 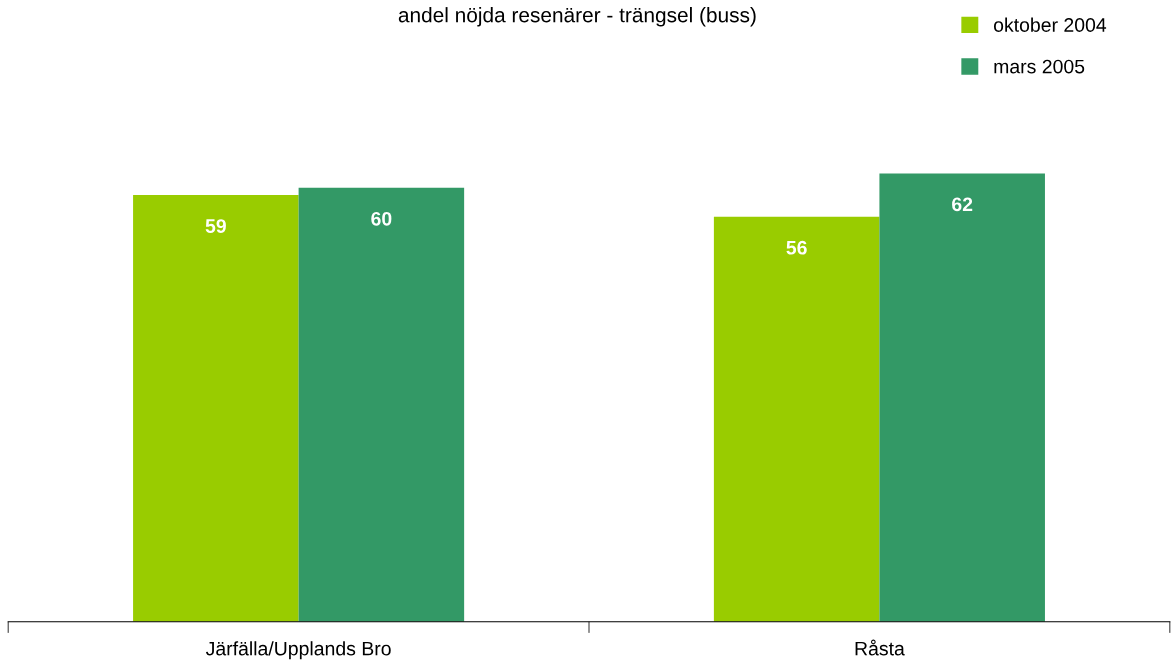 What do you see at coordinates (381, 218) in the screenshot?
I see `data-label: 60` at bounding box center [381, 218].